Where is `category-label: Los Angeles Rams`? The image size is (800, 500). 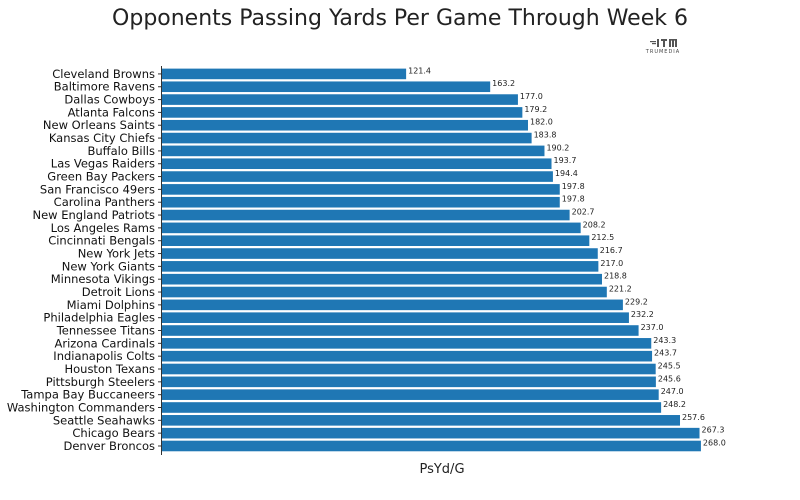 category-label: Los Angeles Rams is located at coordinates (103, 228).